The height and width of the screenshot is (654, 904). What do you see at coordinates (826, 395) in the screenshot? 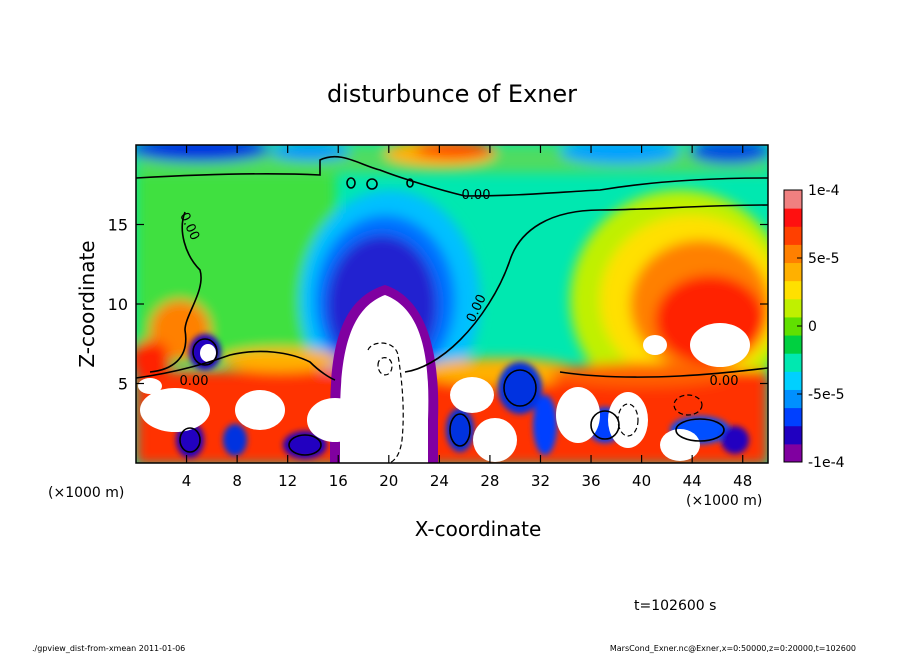
I see `colorbar-tick-label: -5e-5` at bounding box center [826, 395].